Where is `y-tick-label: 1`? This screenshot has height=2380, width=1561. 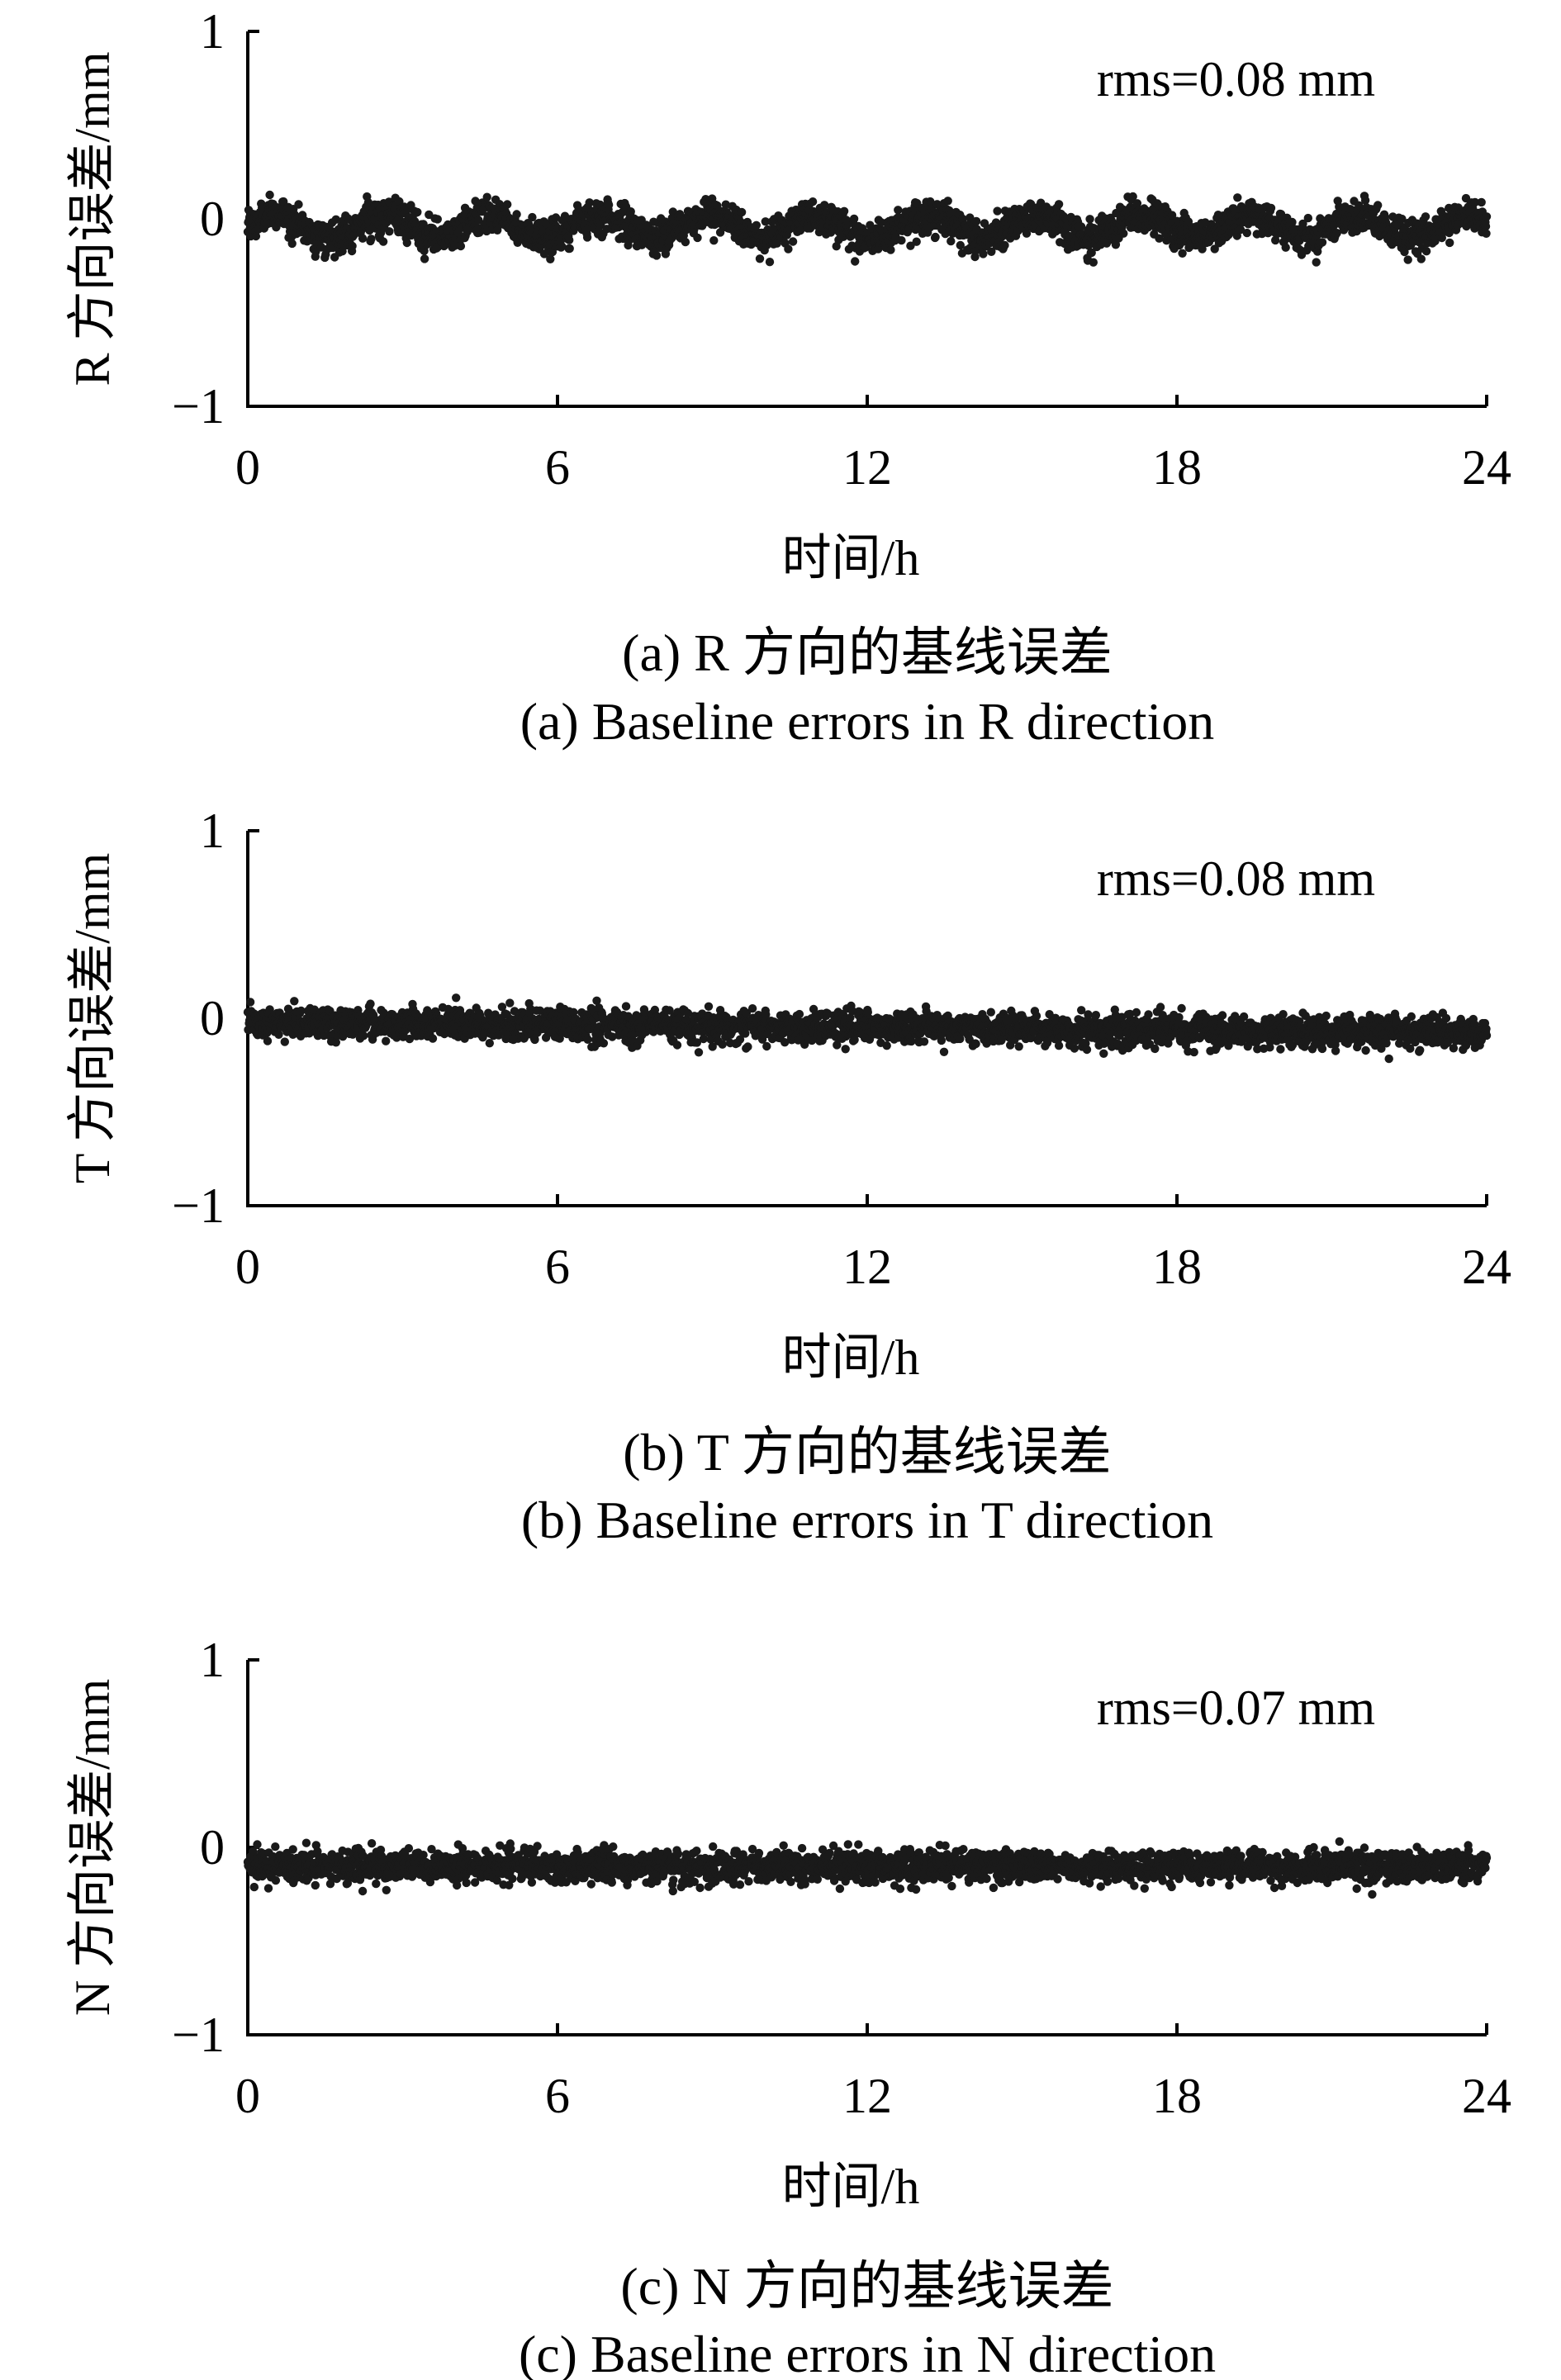
y-tick-label: 1 is located at coordinates (213, 31).